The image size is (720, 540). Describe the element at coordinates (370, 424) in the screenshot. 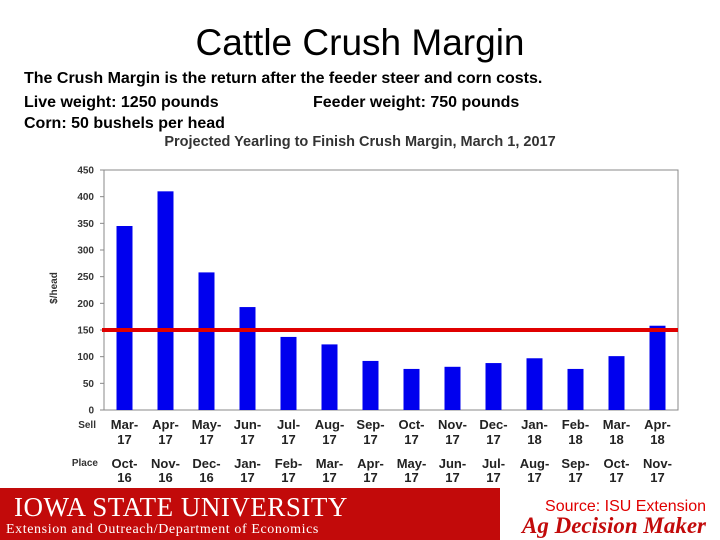

I see `sell-tick-label: Sep-` at that location.